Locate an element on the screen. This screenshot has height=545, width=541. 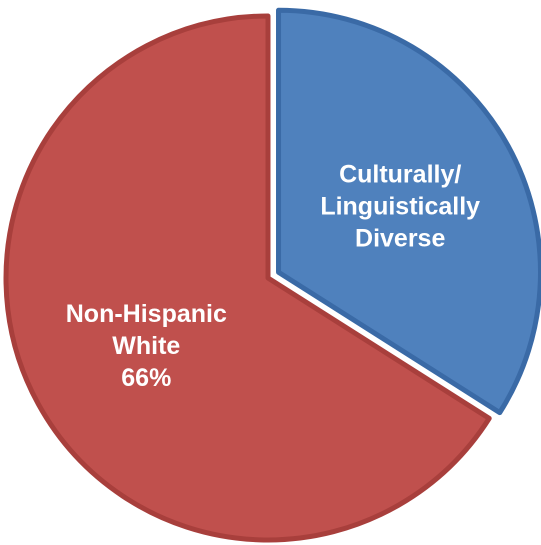
pie-slice-label-line: Linguistically is located at coordinates (400, 206).